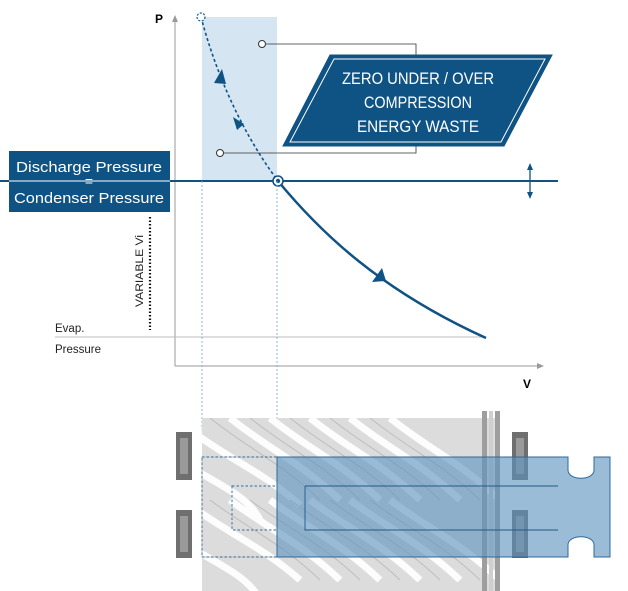 The width and height of the screenshot is (628, 591). What do you see at coordinates (201, 17) in the screenshot?
I see `dashed-endpoint` at bounding box center [201, 17].